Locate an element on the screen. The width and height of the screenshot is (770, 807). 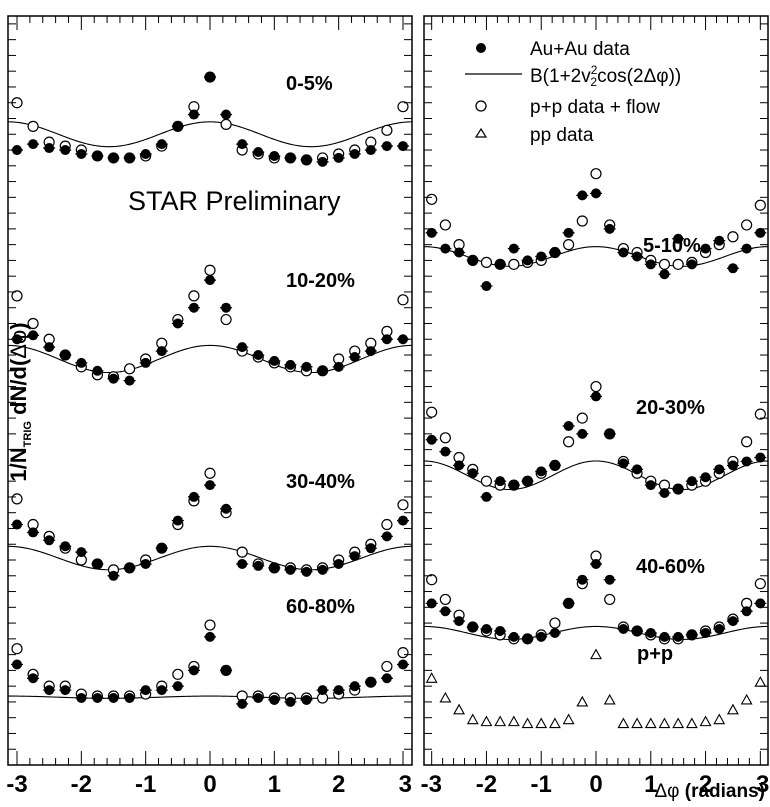
flow-curve-10-20% is located at coordinates (210, 359).